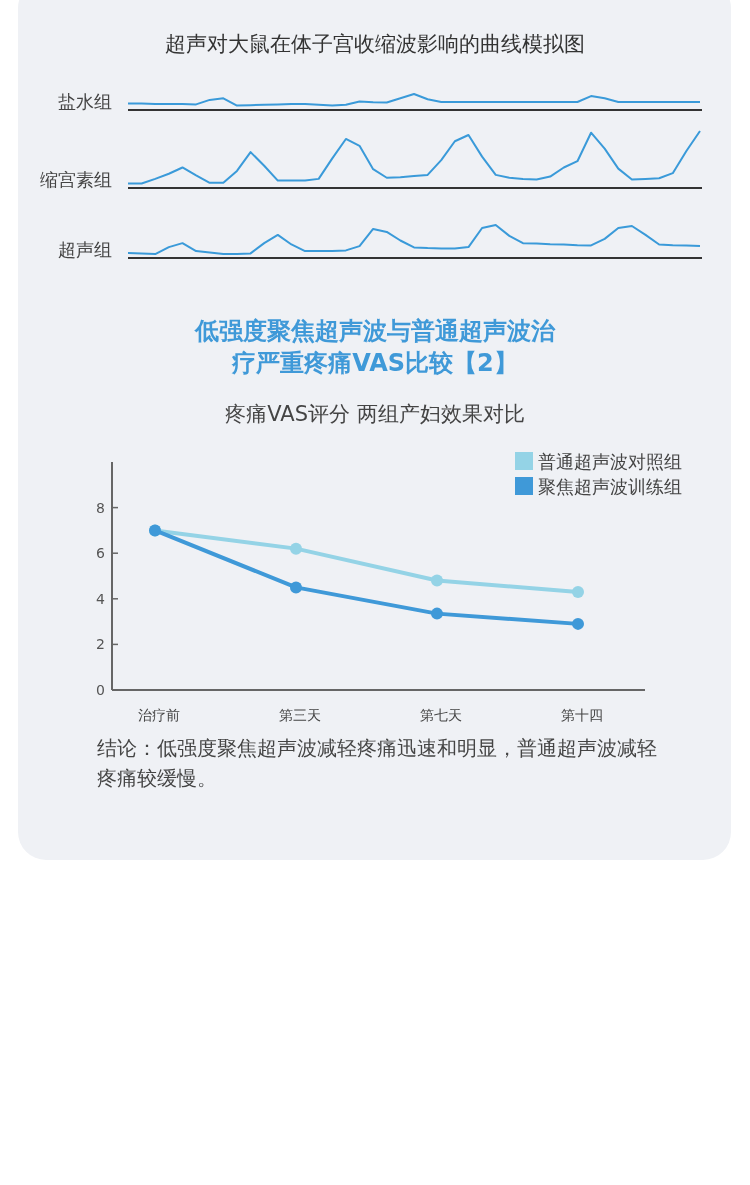 This screenshot has width=750, height=1185. Describe the element at coordinates (375, 44) in the screenshot. I see `chart-title: 超声对大鼠在体子宫收缩波影响的曲线模拟图` at that location.